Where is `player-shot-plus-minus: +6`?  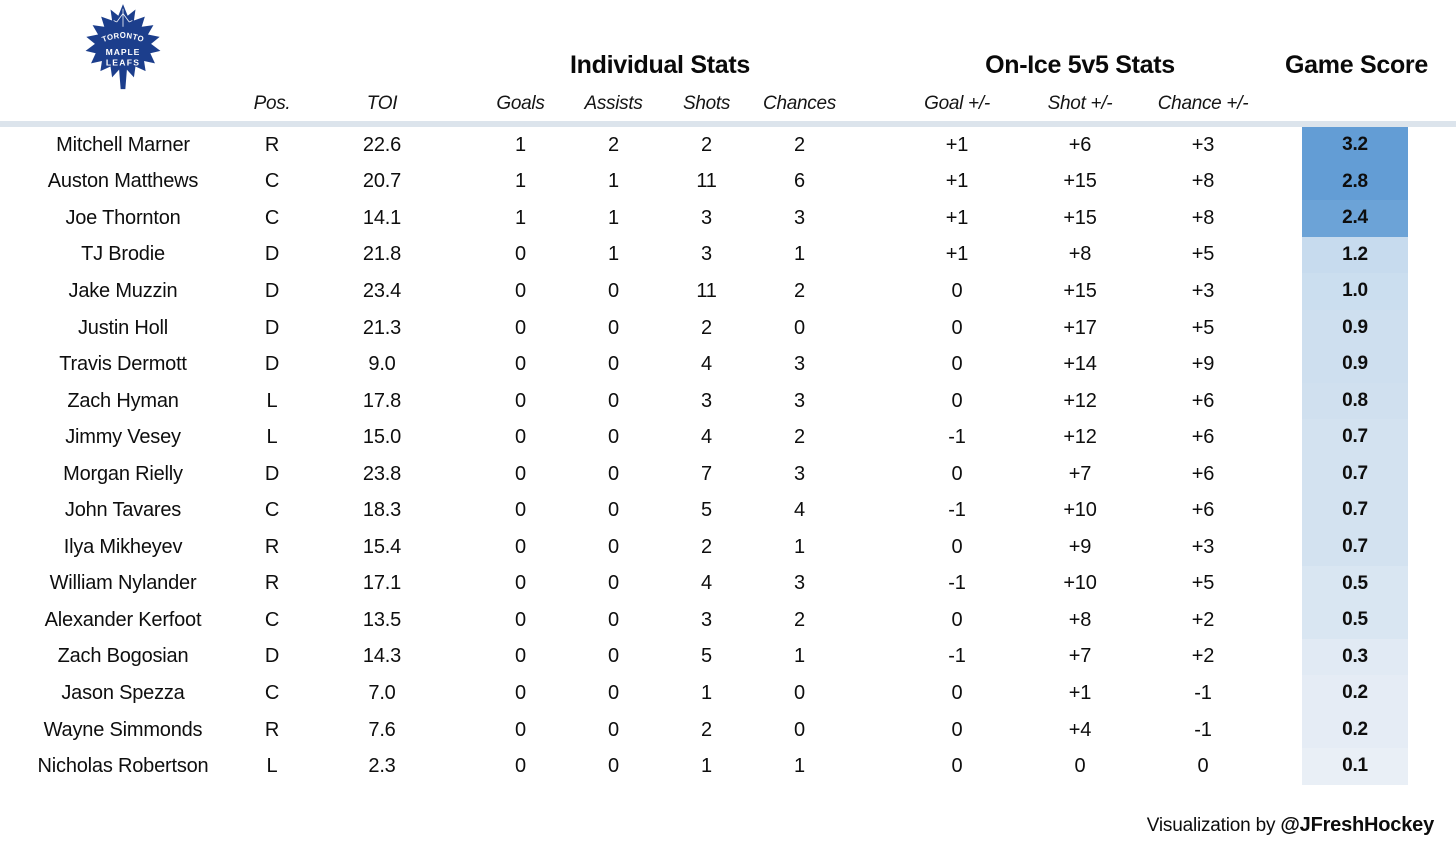 player-shot-plus-minus: +6 is located at coordinates (1080, 144).